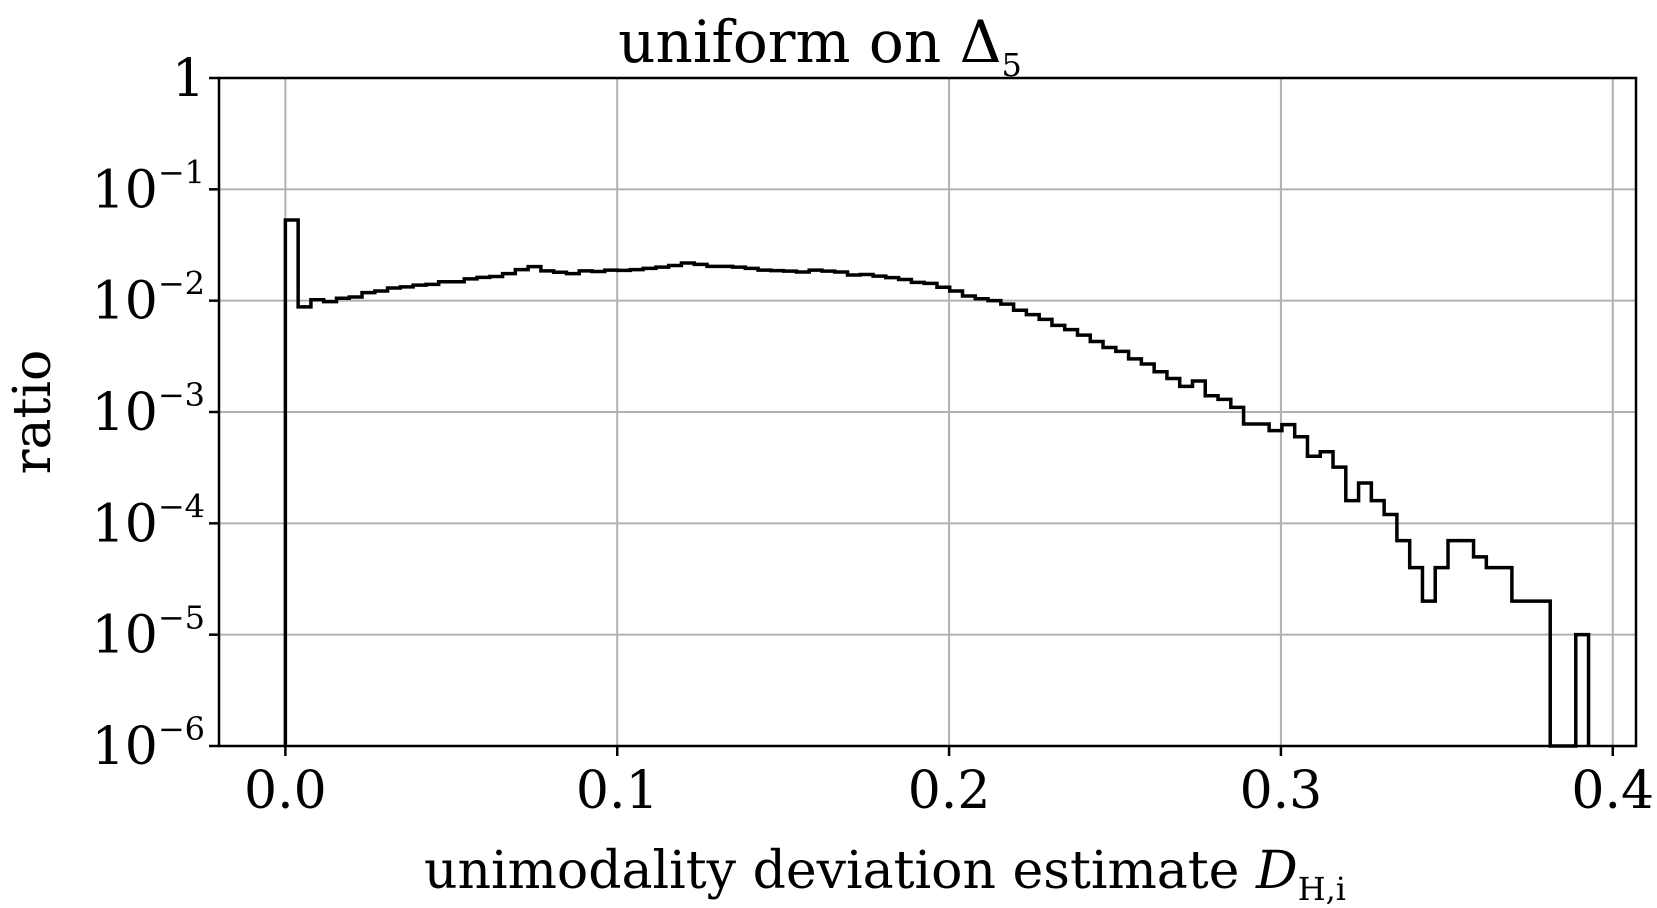  I want to click on y-tick-label: 10⁻¹, so click(148, 186).